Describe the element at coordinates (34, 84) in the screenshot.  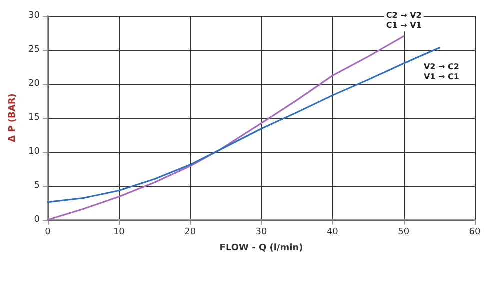
I see `y-tick-label: 20` at that location.